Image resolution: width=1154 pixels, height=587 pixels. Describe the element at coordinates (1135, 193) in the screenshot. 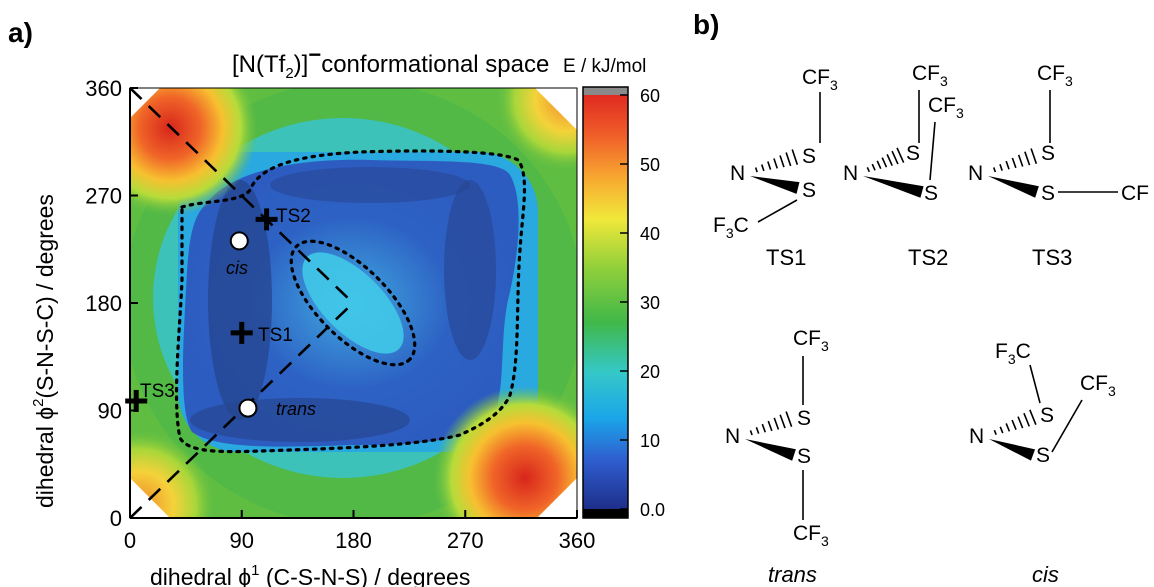

I see `cf3-label-clipped: CF` at that location.